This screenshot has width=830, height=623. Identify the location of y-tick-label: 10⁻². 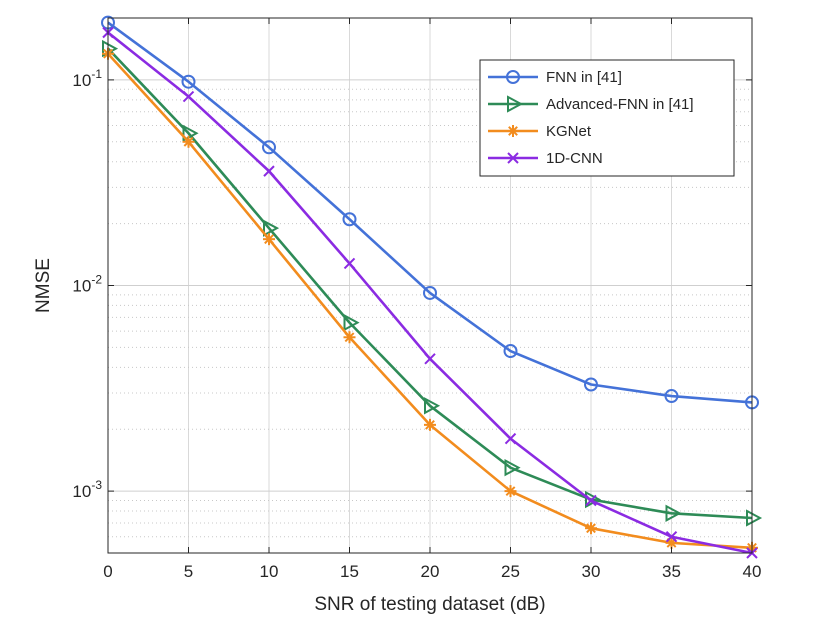
(87, 284).